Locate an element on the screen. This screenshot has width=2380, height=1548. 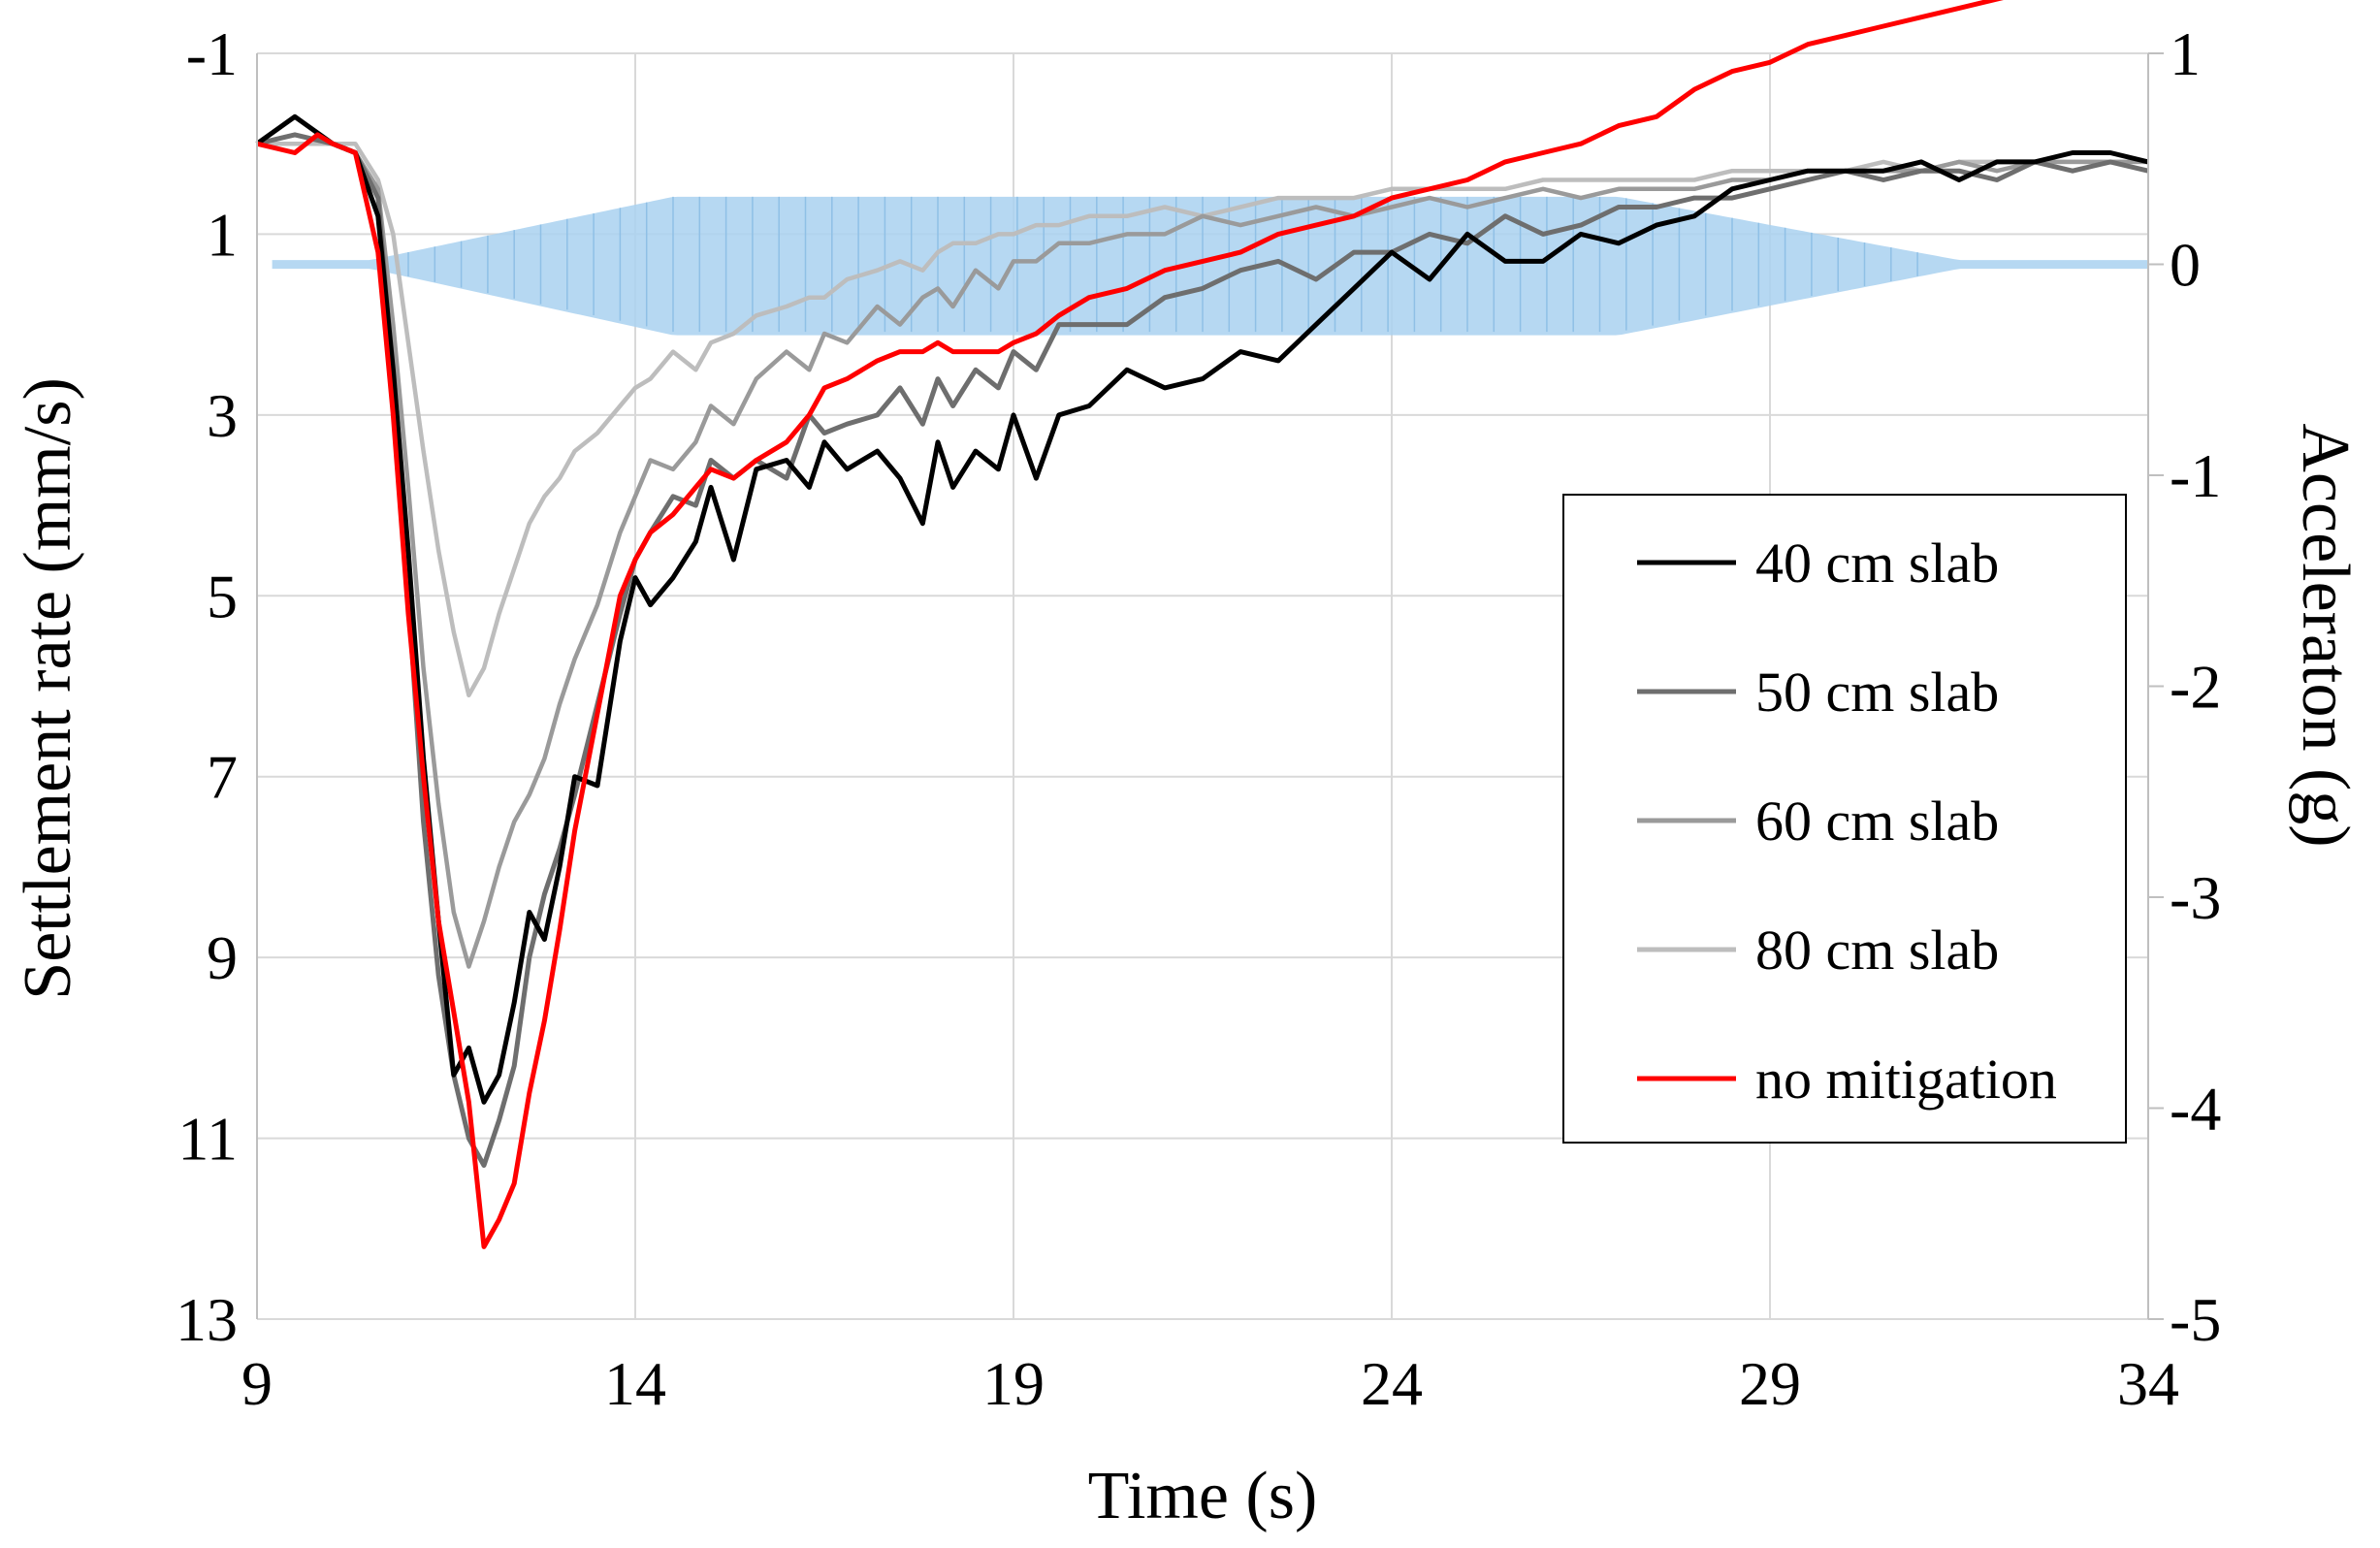
y2-tick-label: 0 is located at coordinates (2185, 265).